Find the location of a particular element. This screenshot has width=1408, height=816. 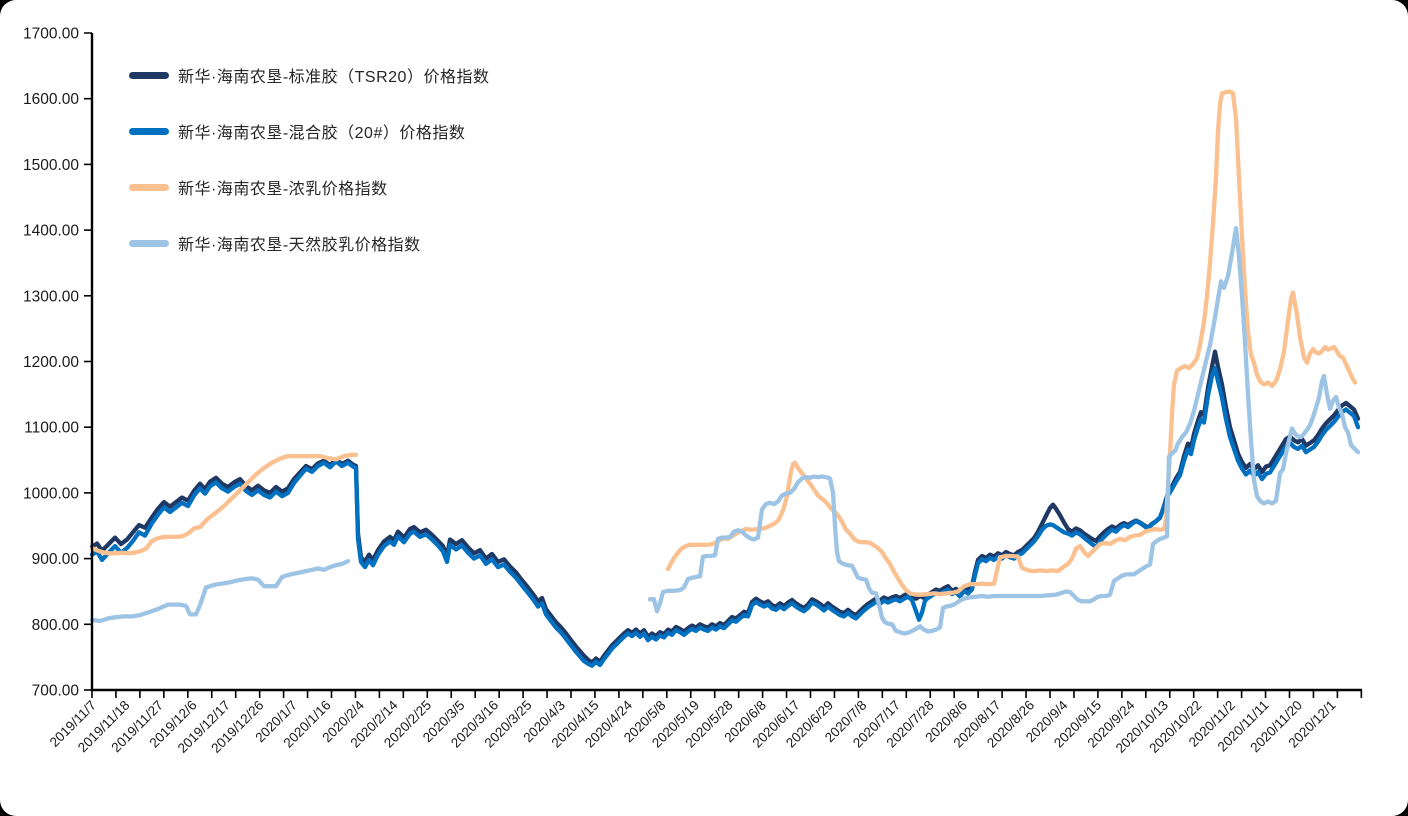

y-tick-label: 1200.00 is located at coordinates (51, 362).